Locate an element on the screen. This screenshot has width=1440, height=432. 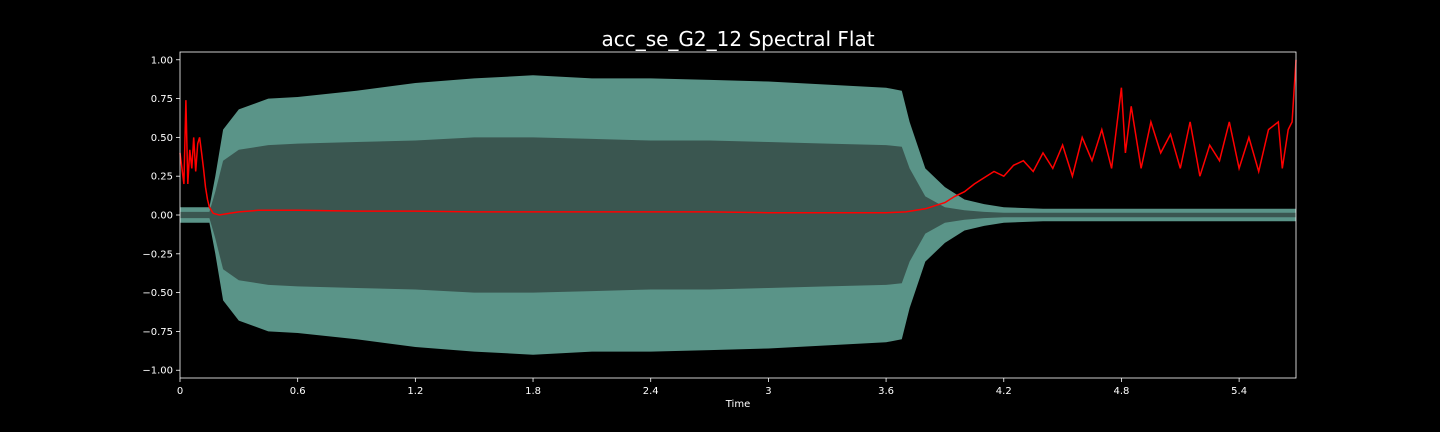
x-tick-label: 1.2 is located at coordinates (415, 391).